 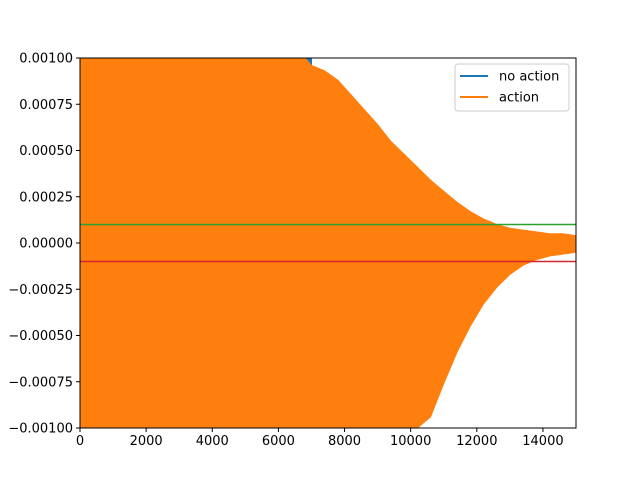 What do you see at coordinates (542, 441) in the screenshot?
I see `x-tick-label-7: 14000` at bounding box center [542, 441].